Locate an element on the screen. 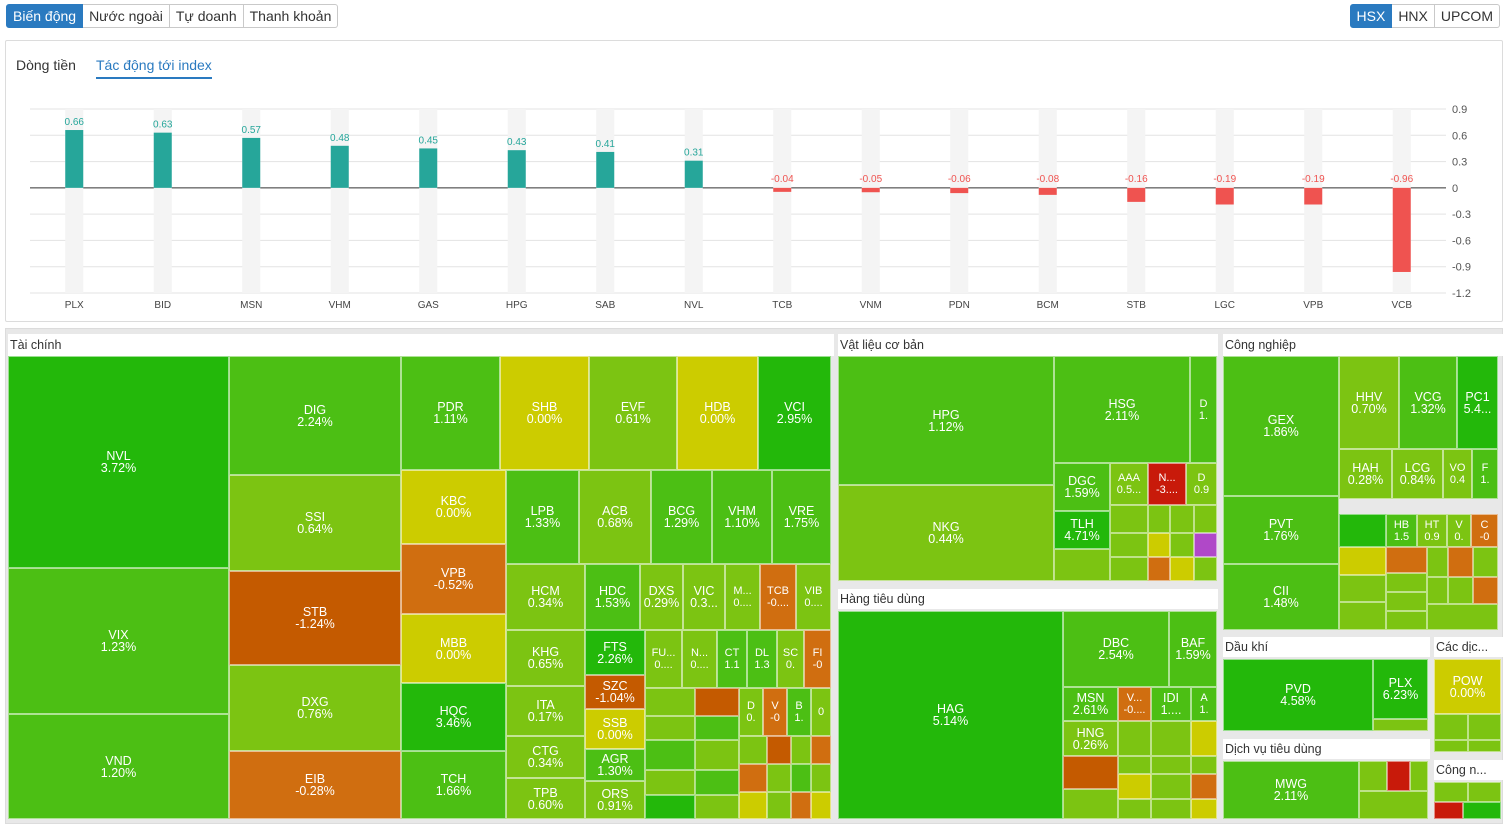  stock-tile-hng: HNG 0.26% is located at coordinates (1090, 738).